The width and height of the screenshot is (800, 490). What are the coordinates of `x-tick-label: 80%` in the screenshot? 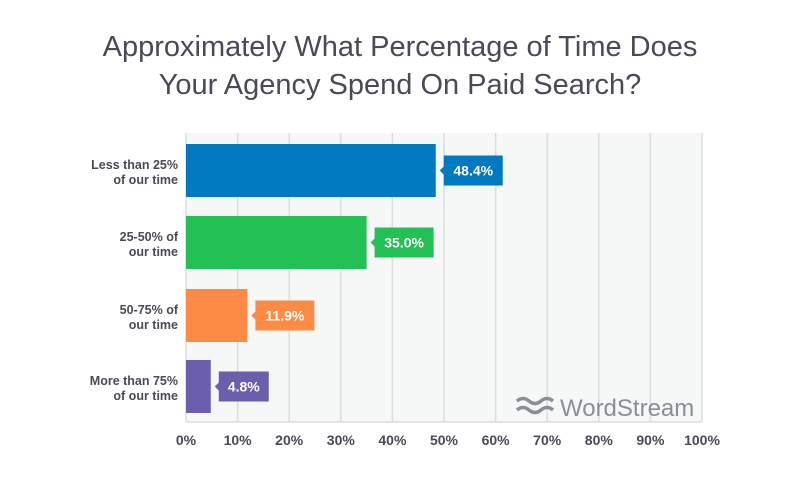 It's located at (599, 440).